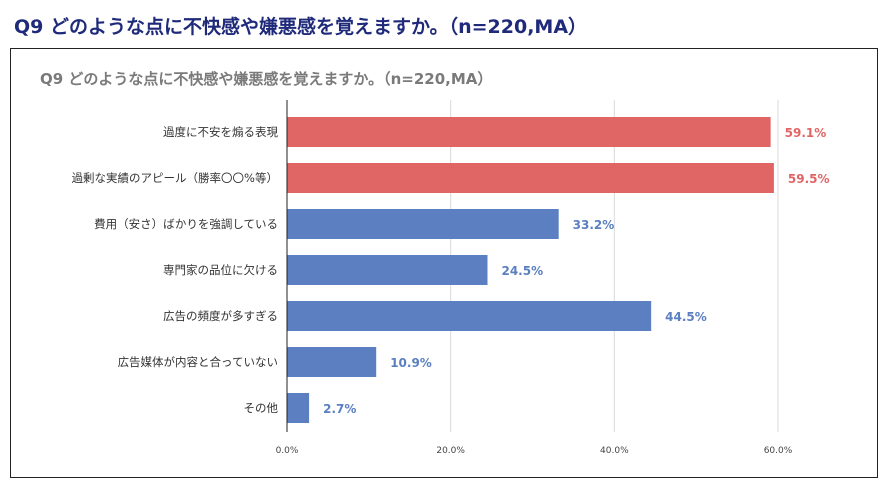 The height and width of the screenshot is (484, 892). Describe the element at coordinates (806, 133) in the screenshot. I see `data-label: 59.1%` at that location.